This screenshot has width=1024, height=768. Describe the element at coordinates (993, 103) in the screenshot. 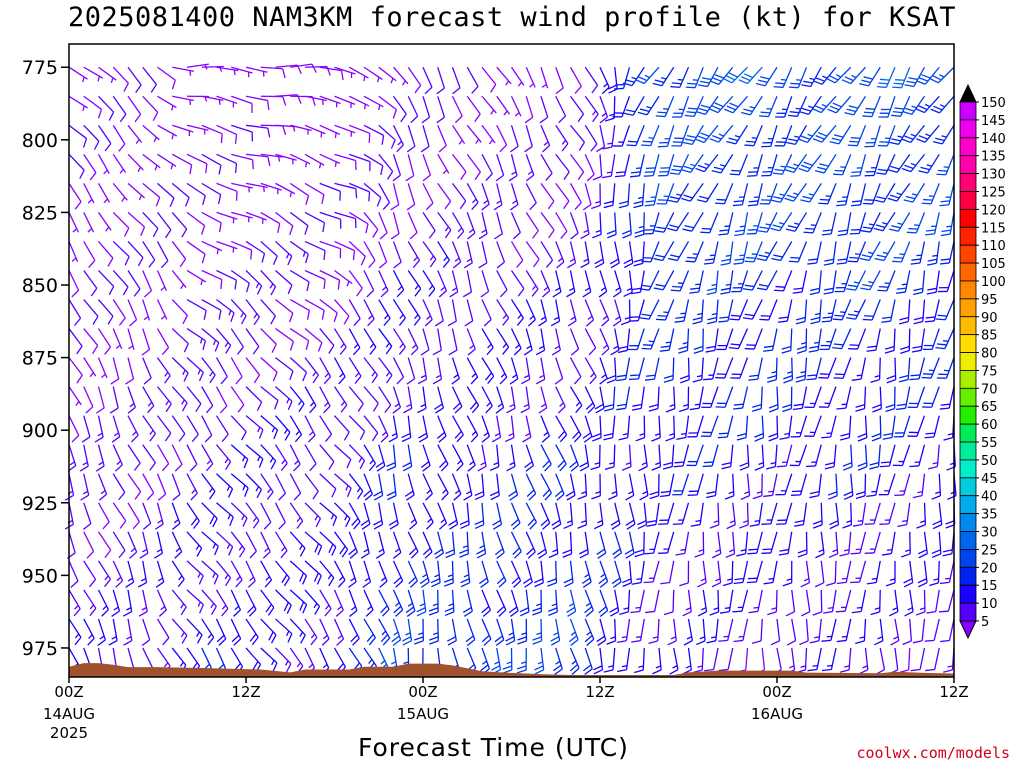

I see `colorbar-label: 150` at that location.